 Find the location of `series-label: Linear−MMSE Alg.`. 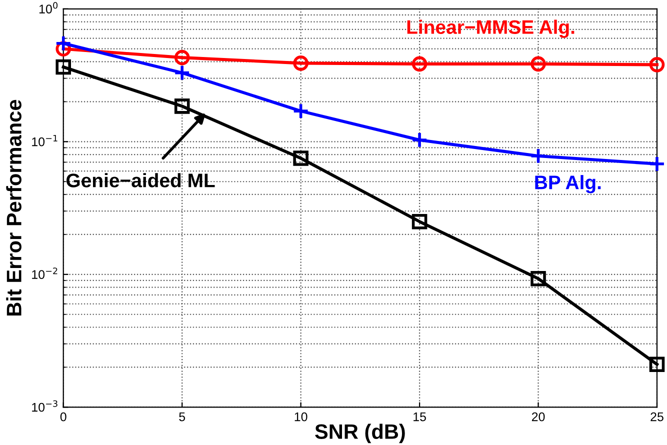

series-label: Linear−MMSE Alg. is located at coordinates (490, 29).